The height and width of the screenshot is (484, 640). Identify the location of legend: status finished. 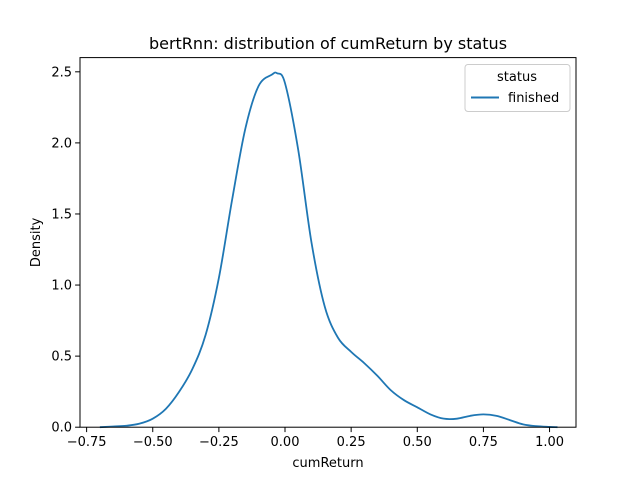
(517, 88).